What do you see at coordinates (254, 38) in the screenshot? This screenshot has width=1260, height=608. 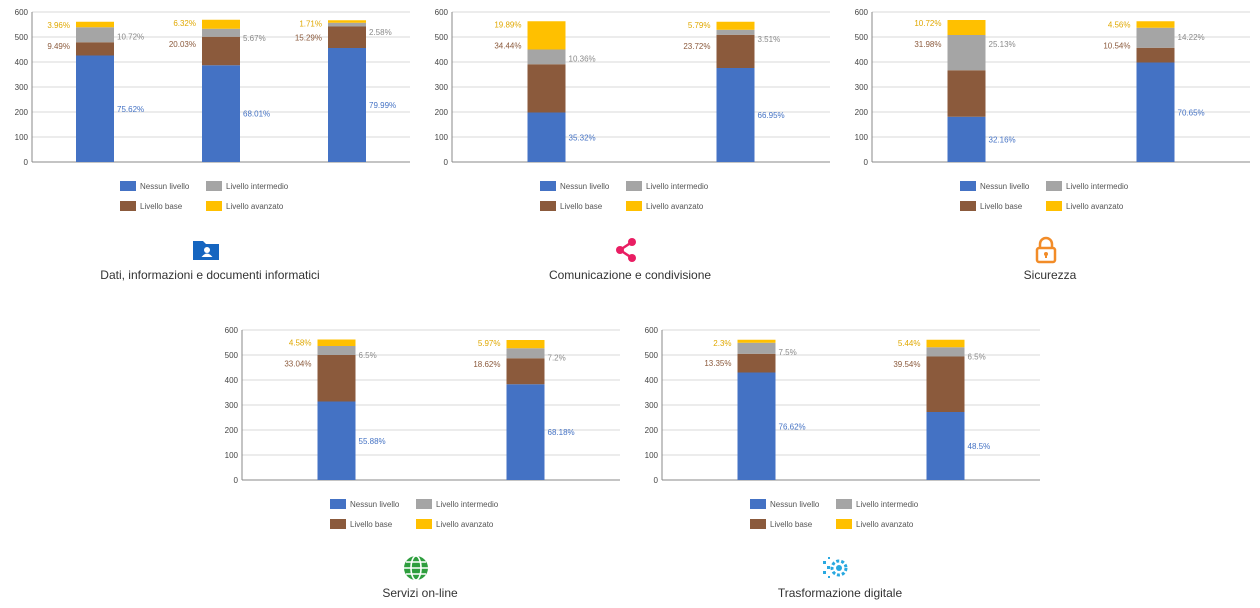 I see `data-label-intermedio: 5.67%` at bounding box center [254, 38].